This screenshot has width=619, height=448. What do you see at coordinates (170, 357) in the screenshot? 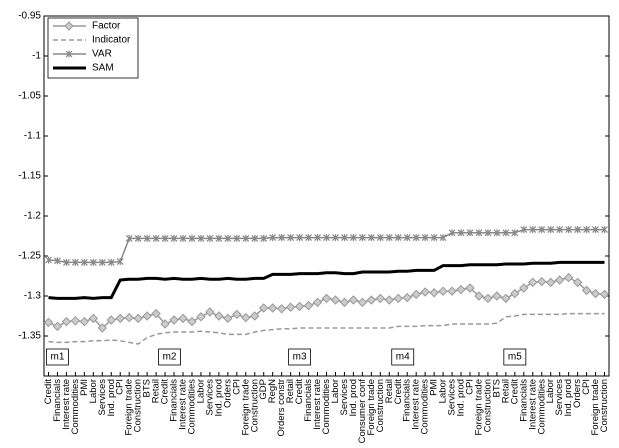
I see `annotation: m2` at bounding box center [170, 357].